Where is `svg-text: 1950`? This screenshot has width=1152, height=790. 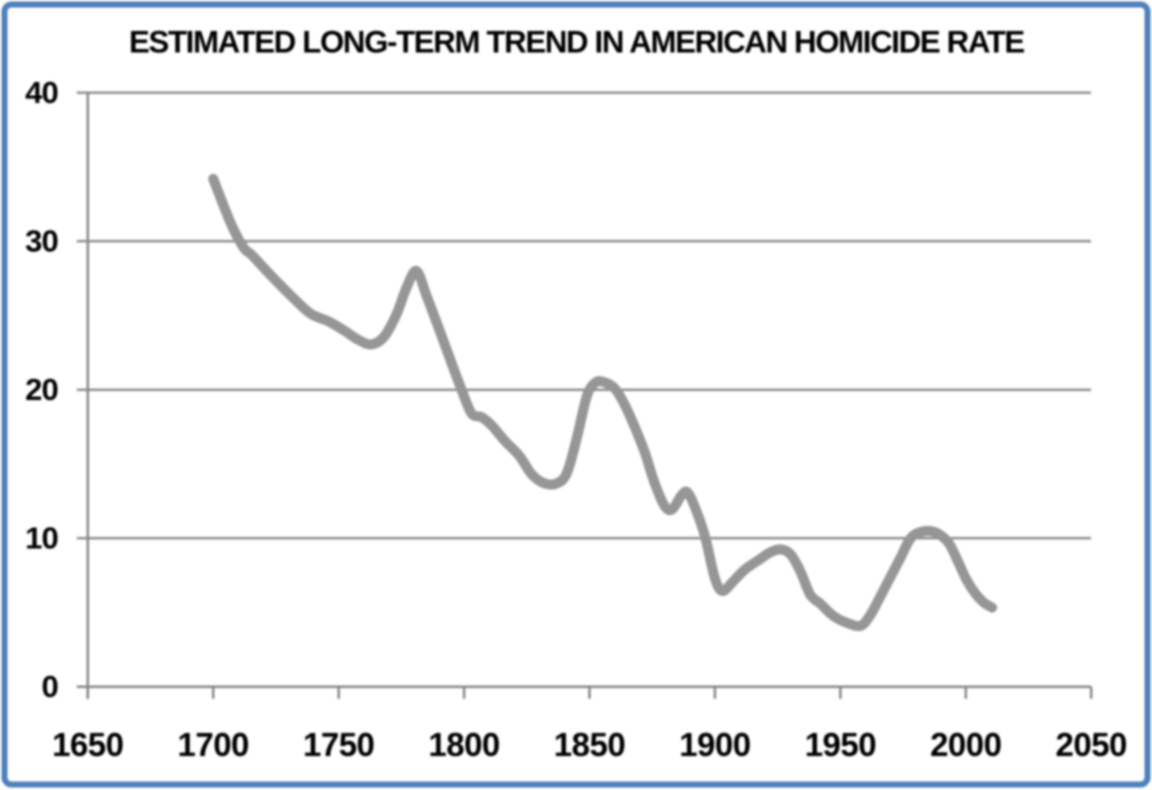 svg-text: 1950 is located at coordinates (840, 744).